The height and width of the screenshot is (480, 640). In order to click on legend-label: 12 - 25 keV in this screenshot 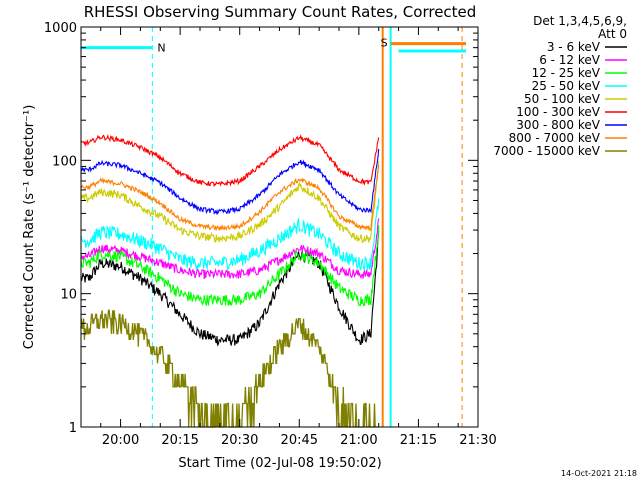, I will do `click(566, 73)`.